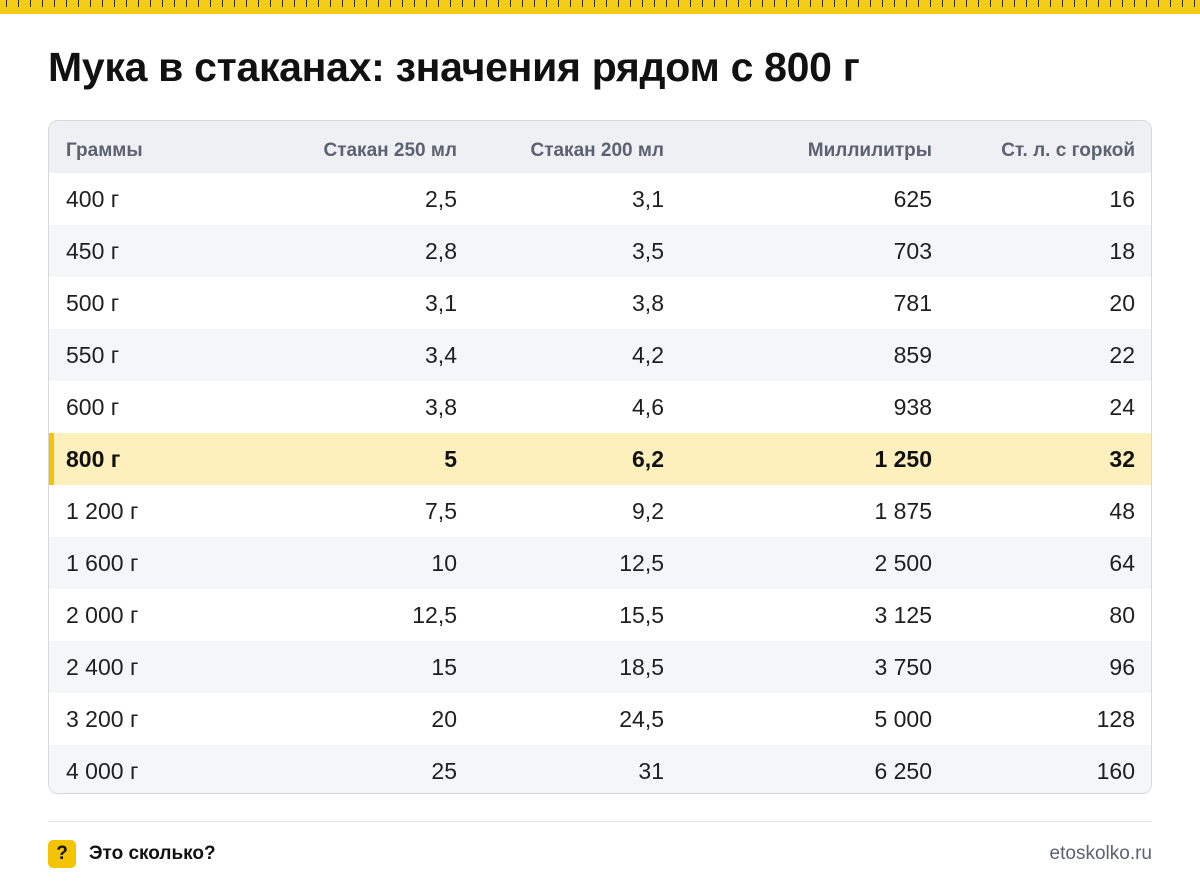  What do you see at coordinates (1122, 510) in the screenshot?
I see `cell-tablespoons: 48` at bounding box center [1122, 510].